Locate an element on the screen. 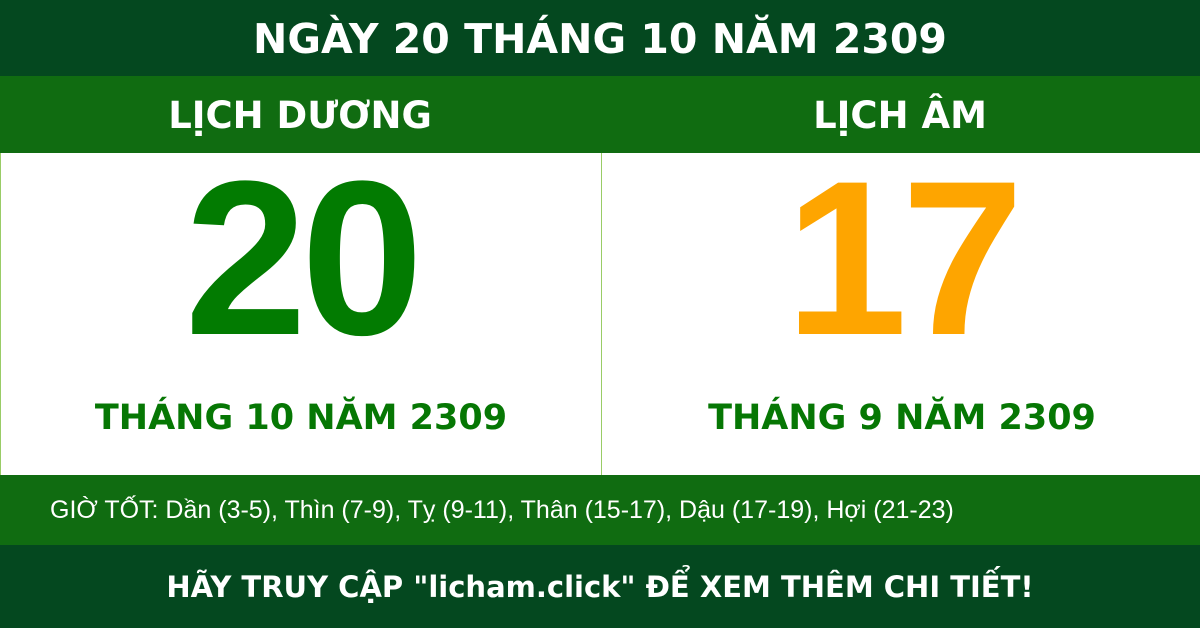 The width and height of the screenshot is (1200, 629). solar-day: 20 is located at coordinates (304, 258).